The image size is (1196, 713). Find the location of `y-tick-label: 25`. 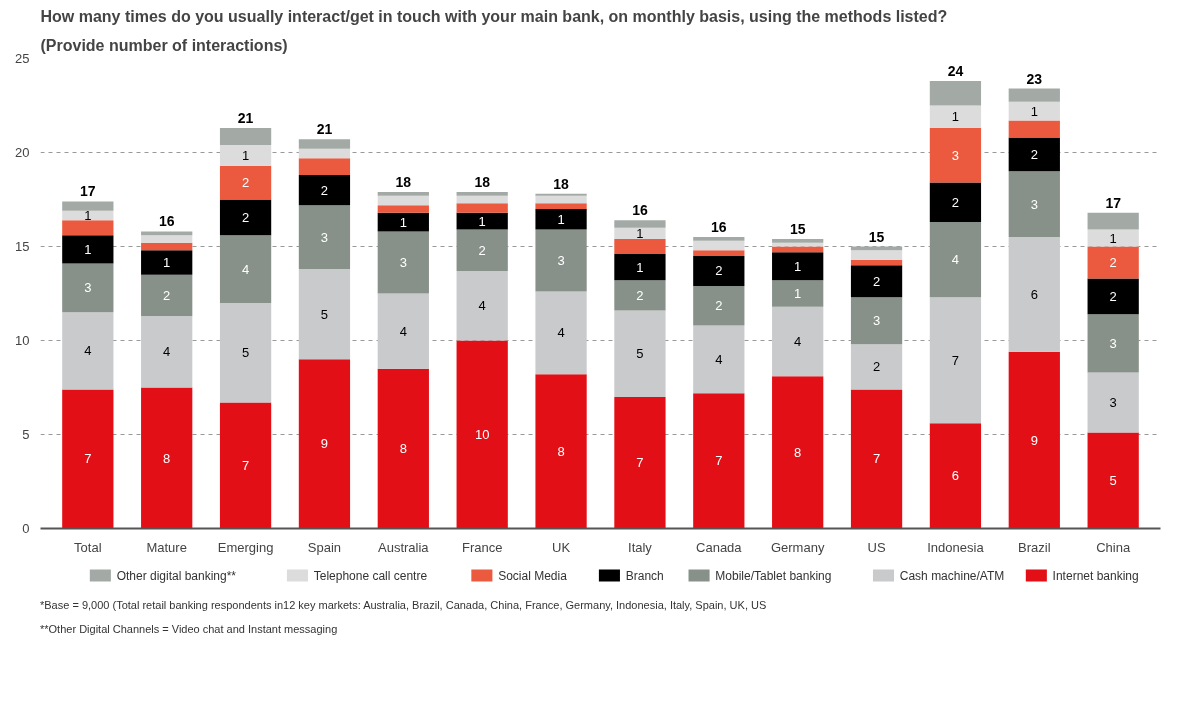

y-tick-label: 25 is located at coordinates (22, 58).